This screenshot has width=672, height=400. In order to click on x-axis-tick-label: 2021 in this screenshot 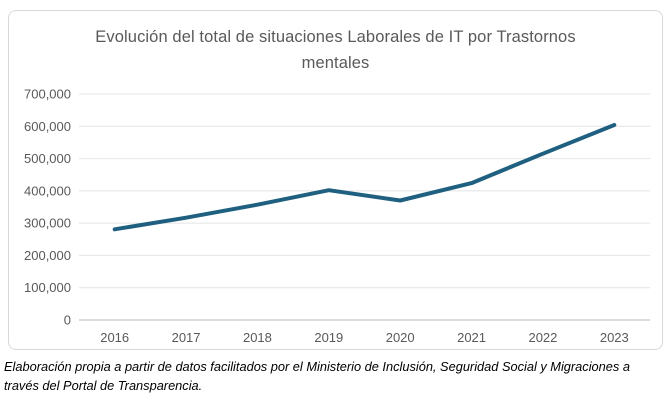, I will do `click(471, 337)`.